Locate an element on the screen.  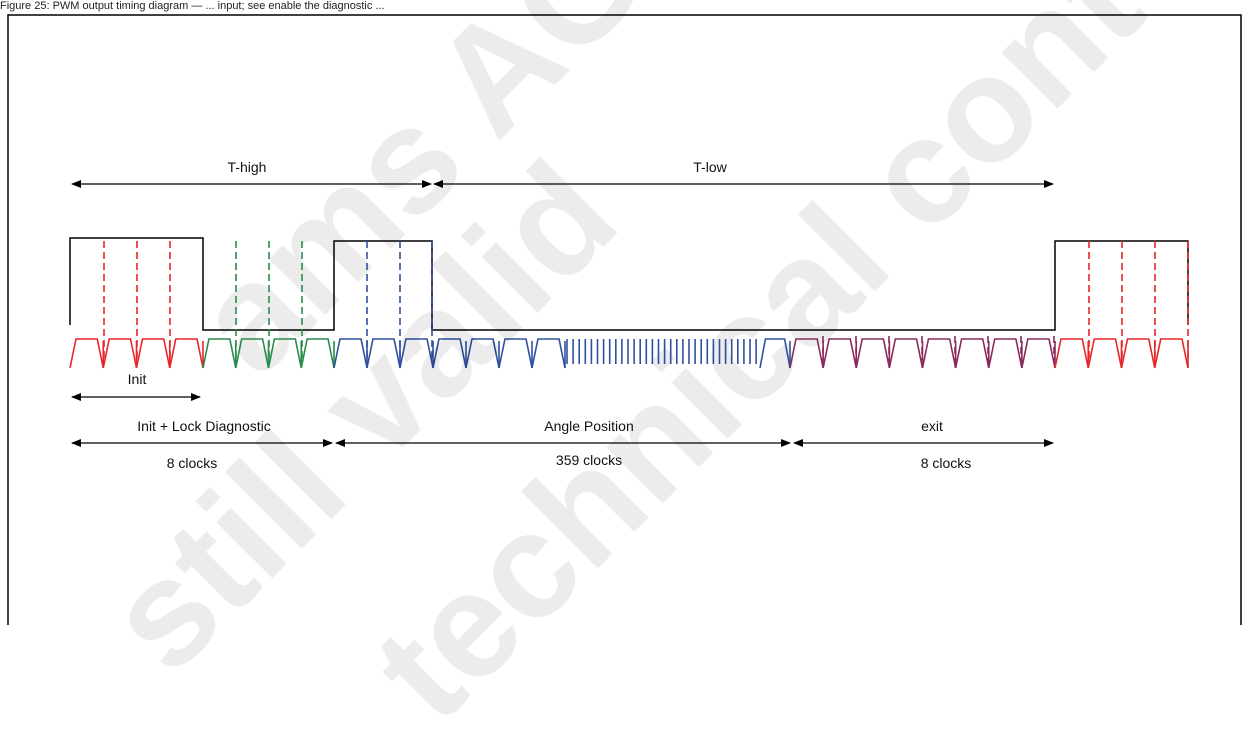
pwm-signal-line is located at coordinates (629, 284).